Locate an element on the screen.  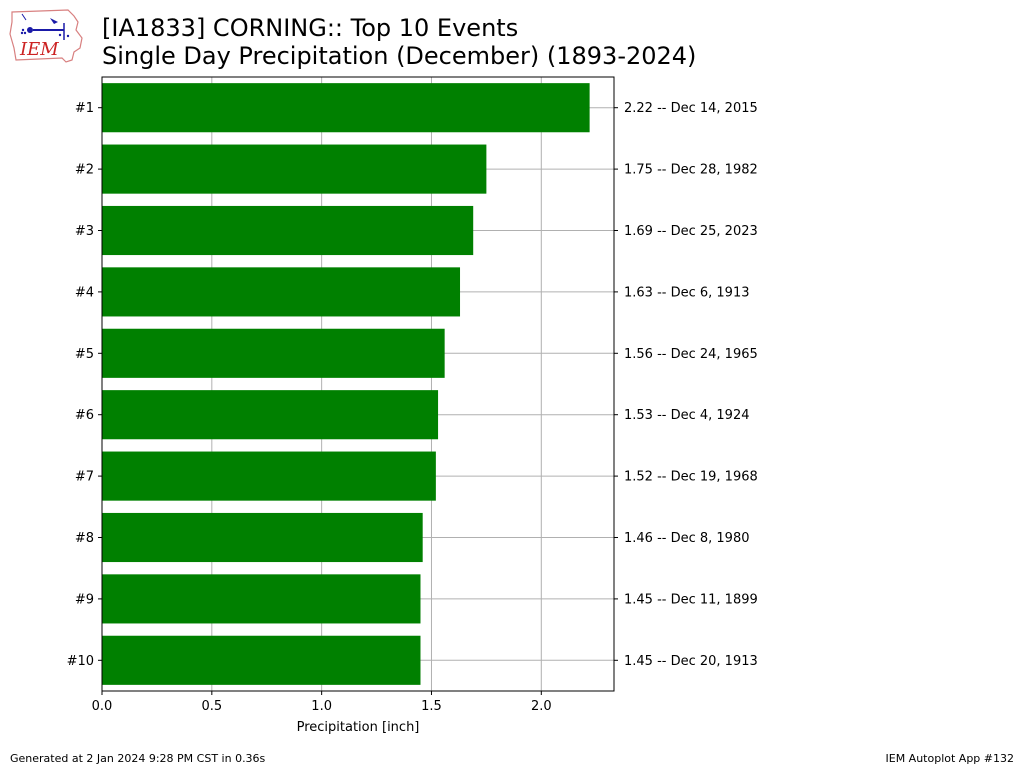
y-tick-label: #5 is located at coordinates (84, 354).